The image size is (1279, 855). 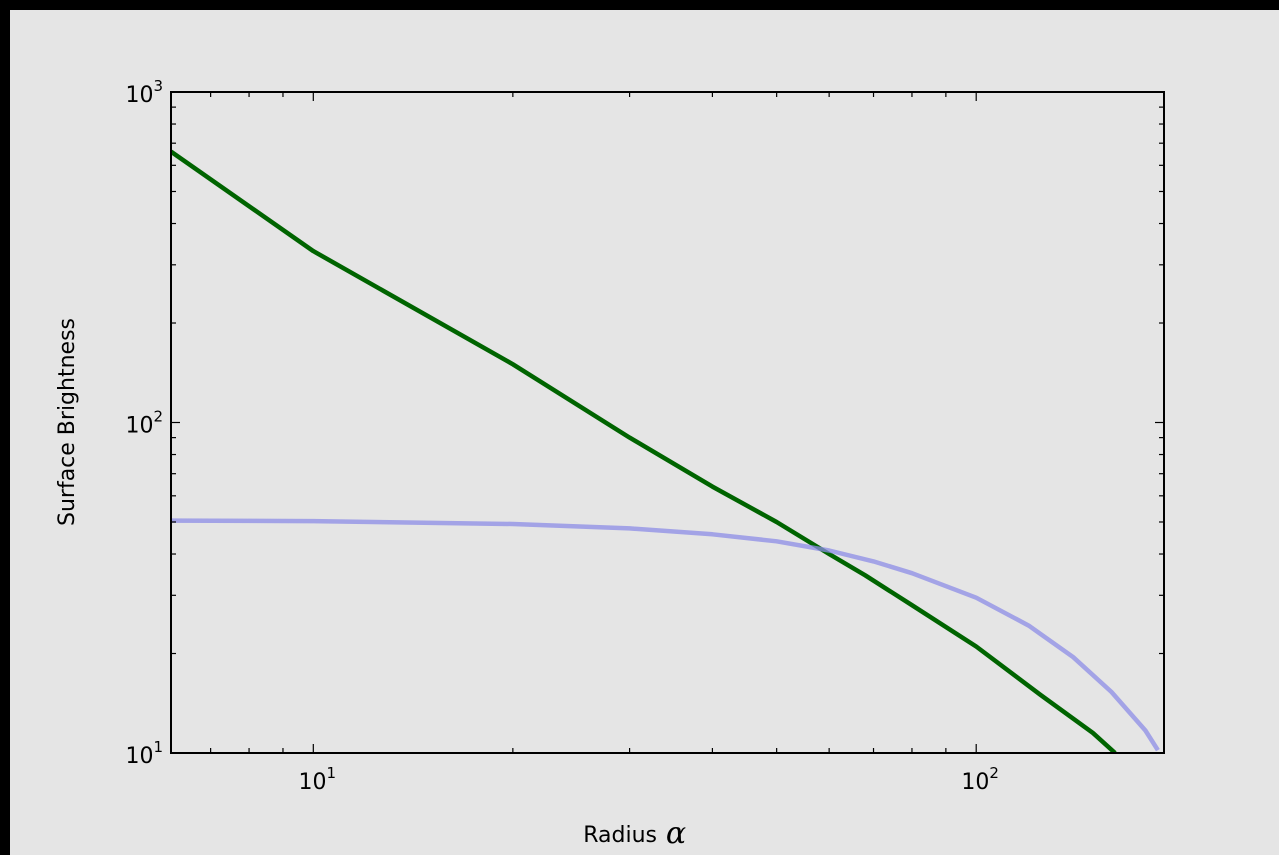 I want to click on x-tick-label: 10¹, so click(x=318, y=779).